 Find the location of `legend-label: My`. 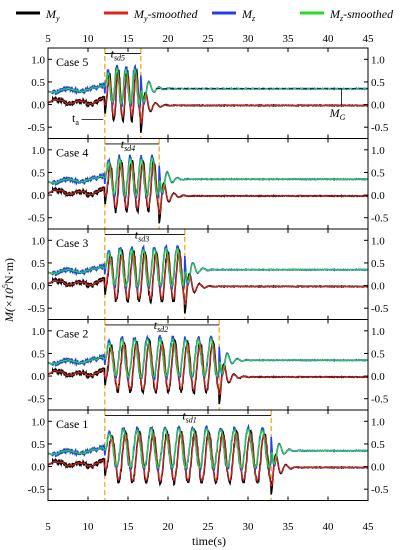

legend-label: My is located at coordinates (52, 15).